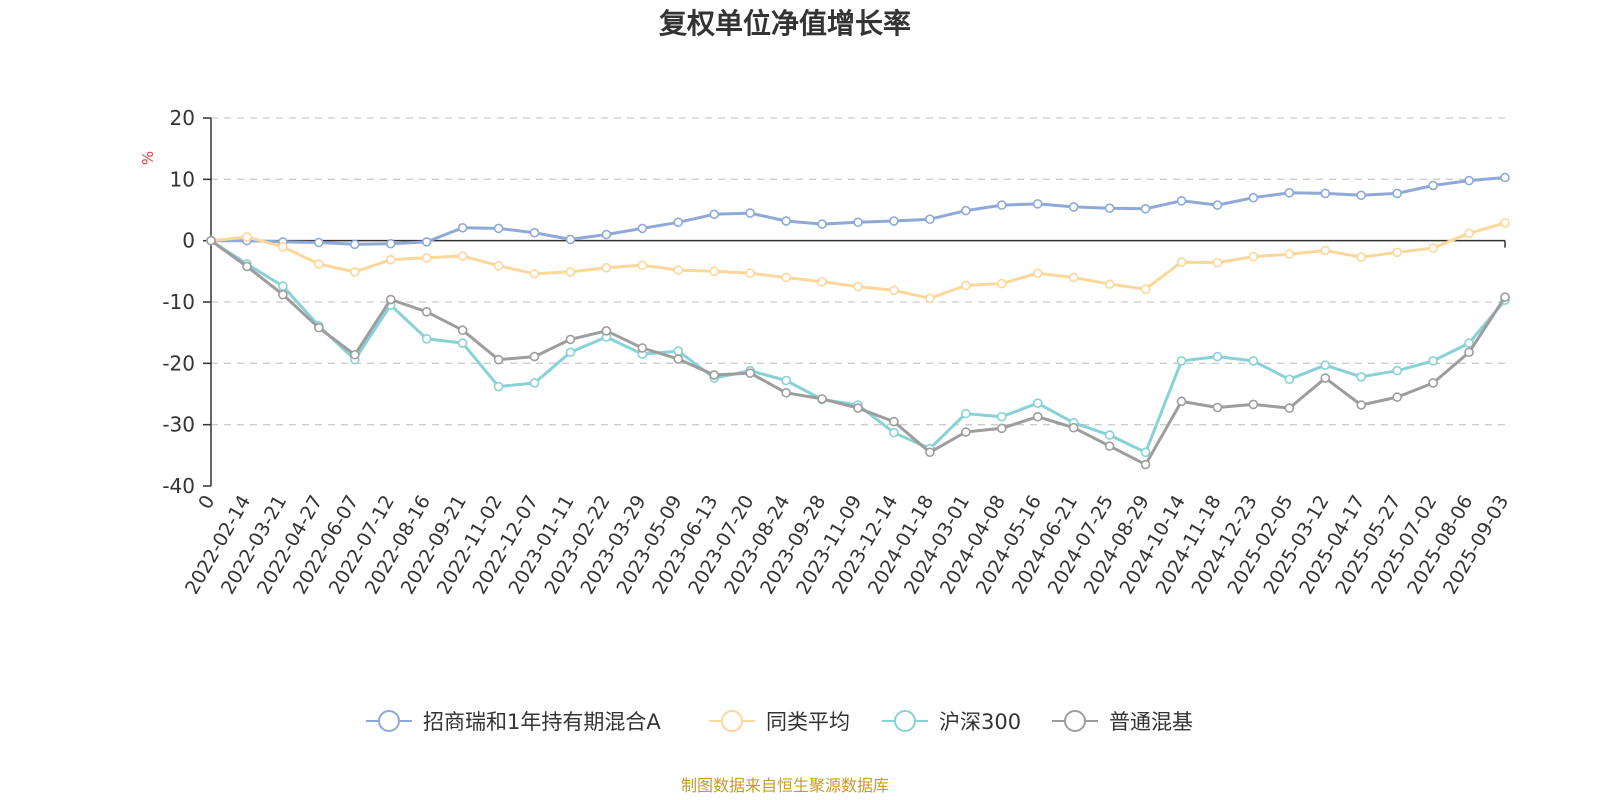 Image resolution: width=1600 pixels, height=800 pixels. I want to click on legend-item: 同类平均, so click(779, 722).